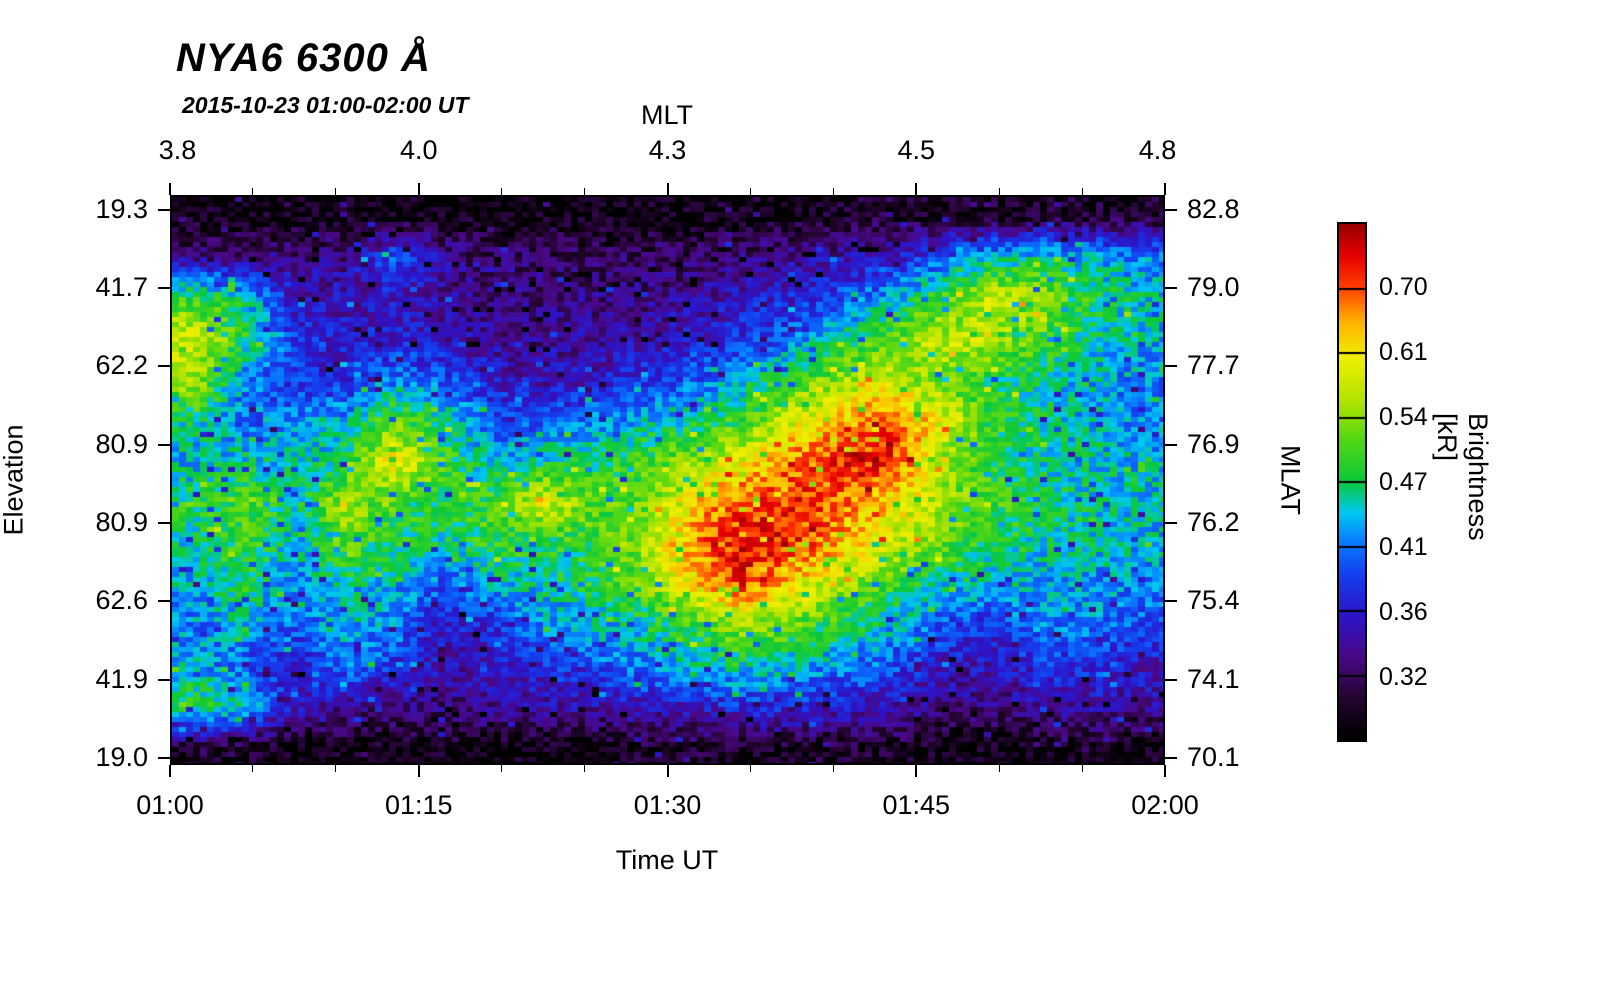  What do you see at coordinates (418, 150) in the screenshot?
I see `top-axis-tick-label: 4.0` at bounding box center [418, 150].